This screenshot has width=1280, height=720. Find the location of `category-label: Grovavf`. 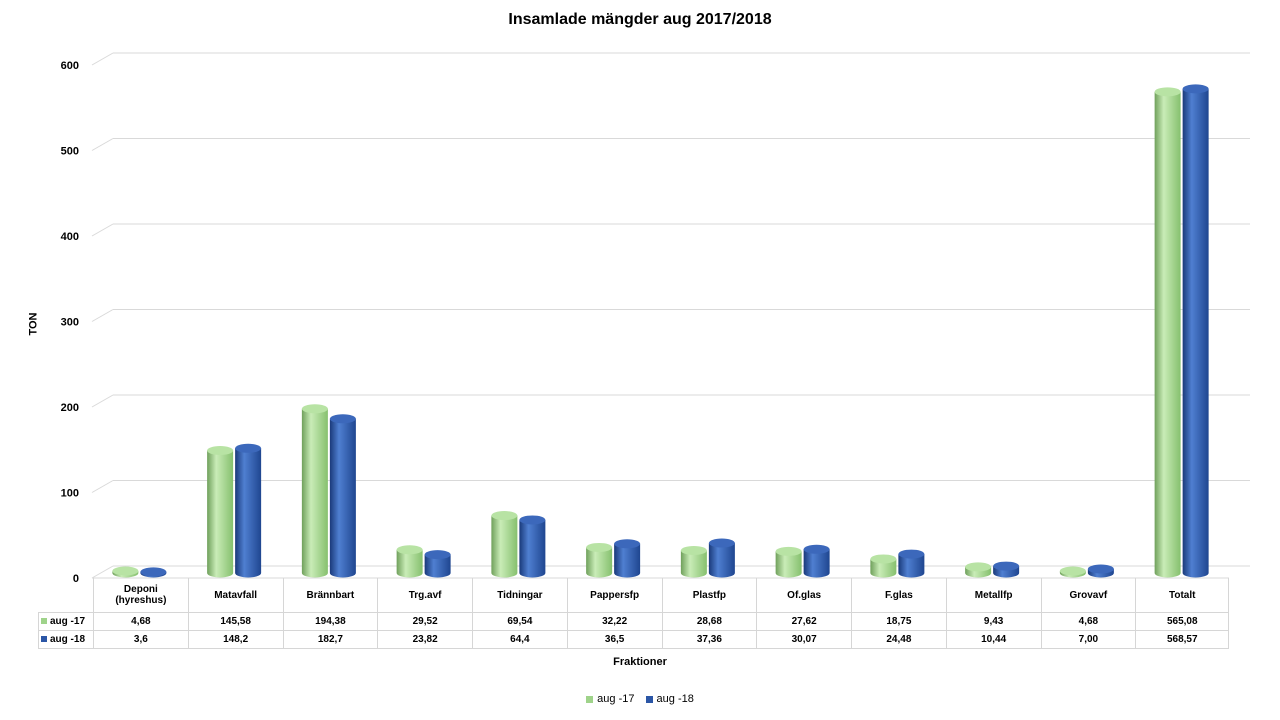

category-label: Grovavf is located at coordinates (1088, 595).